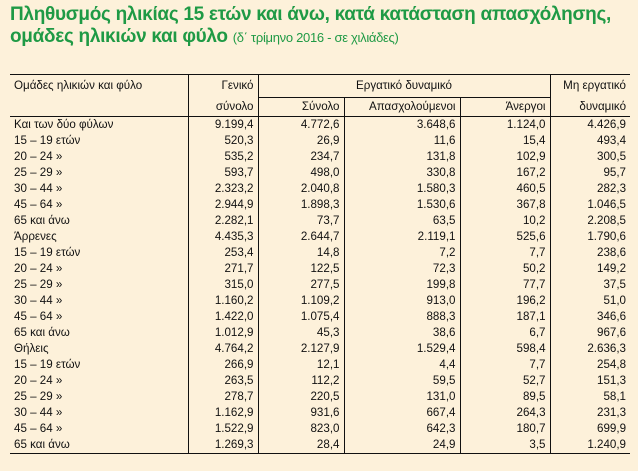 This screenshot has height=471, width=638. I want to click on cell-value: 2.636,3, so click(590, 349).